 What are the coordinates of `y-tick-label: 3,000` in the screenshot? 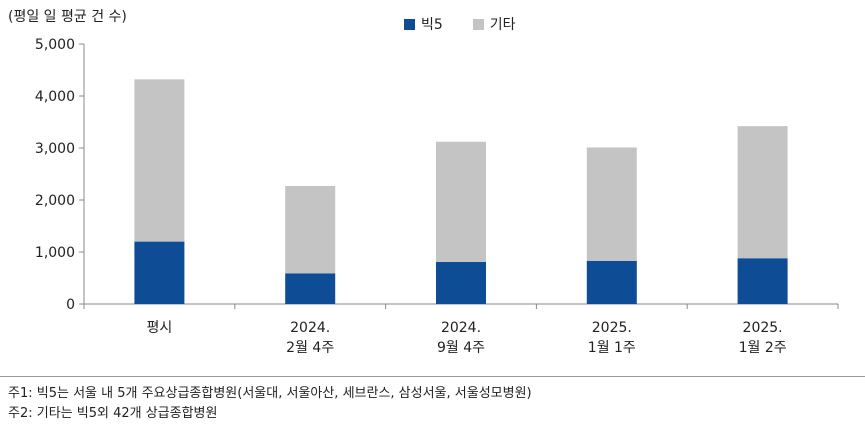 It's located at (55, 149).